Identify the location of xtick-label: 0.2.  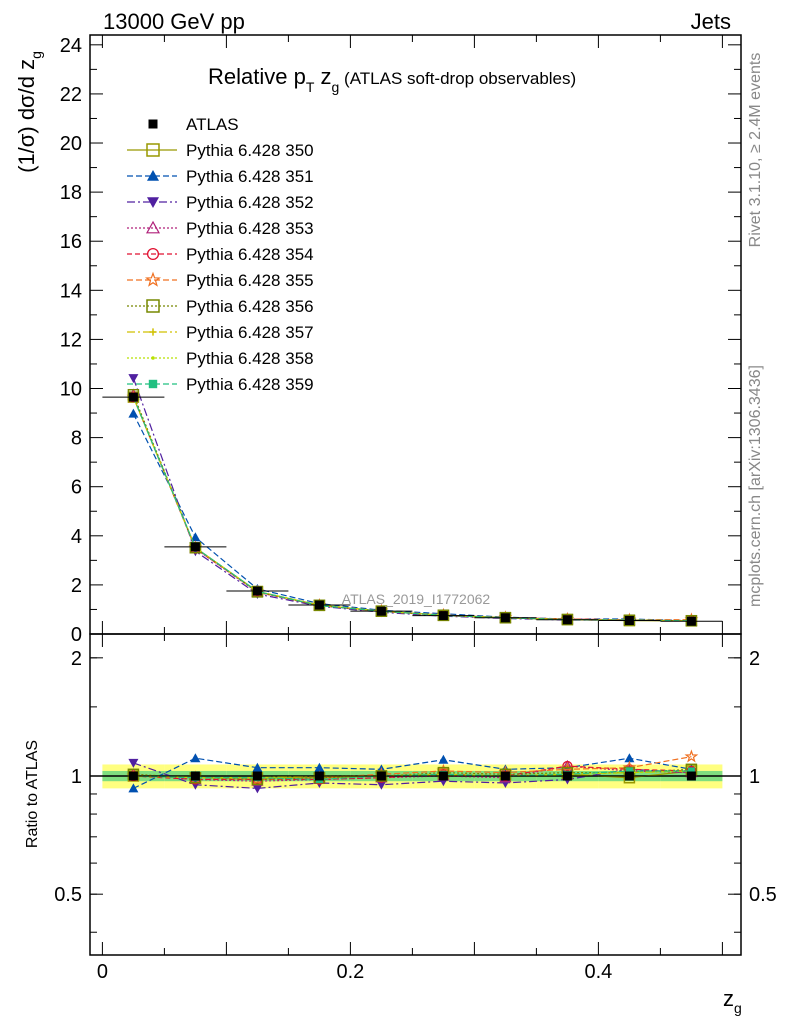
(350, 972).